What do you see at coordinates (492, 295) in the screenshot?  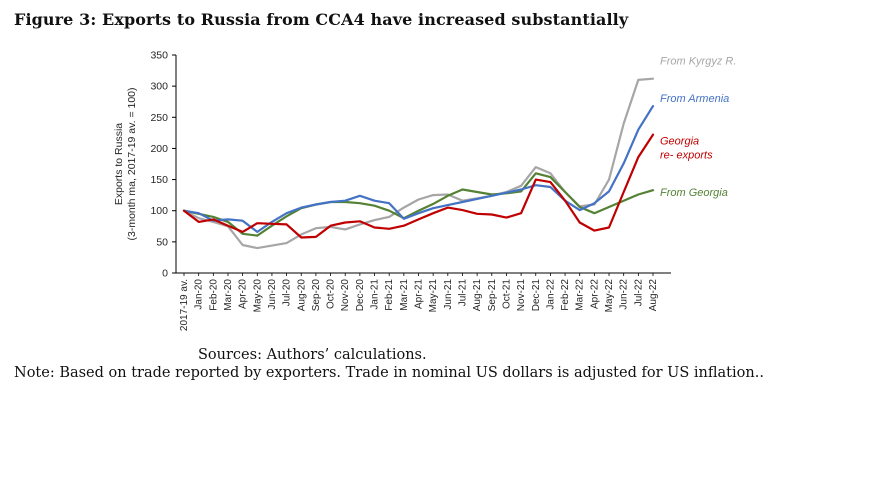 I see `x-tick-label: Sep-21` at bounding box center [492, 295].